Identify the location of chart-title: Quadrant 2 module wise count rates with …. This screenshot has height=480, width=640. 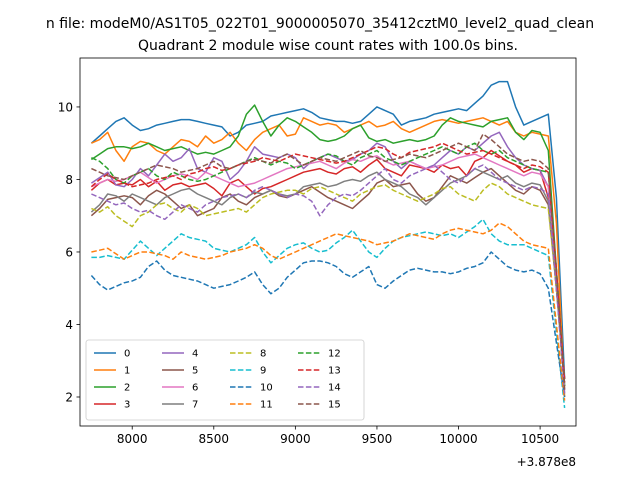
(328, 46).